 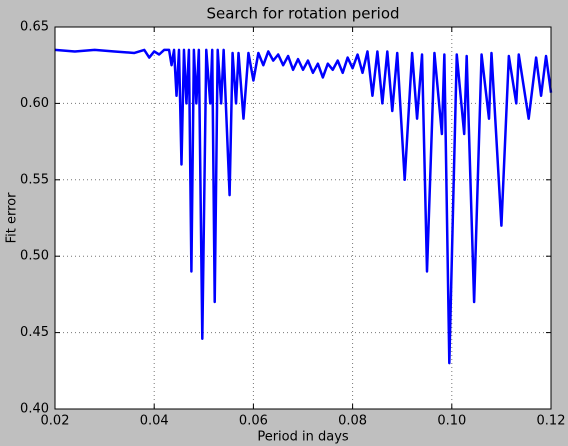 I want to click on x-tick-label: 0.06, so click(x=253, y=421).